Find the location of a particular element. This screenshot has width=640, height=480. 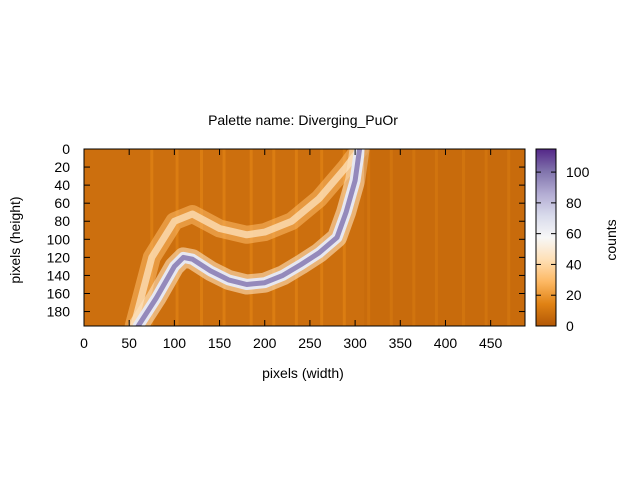

halo-band-core is located at coordinates (247, 237).